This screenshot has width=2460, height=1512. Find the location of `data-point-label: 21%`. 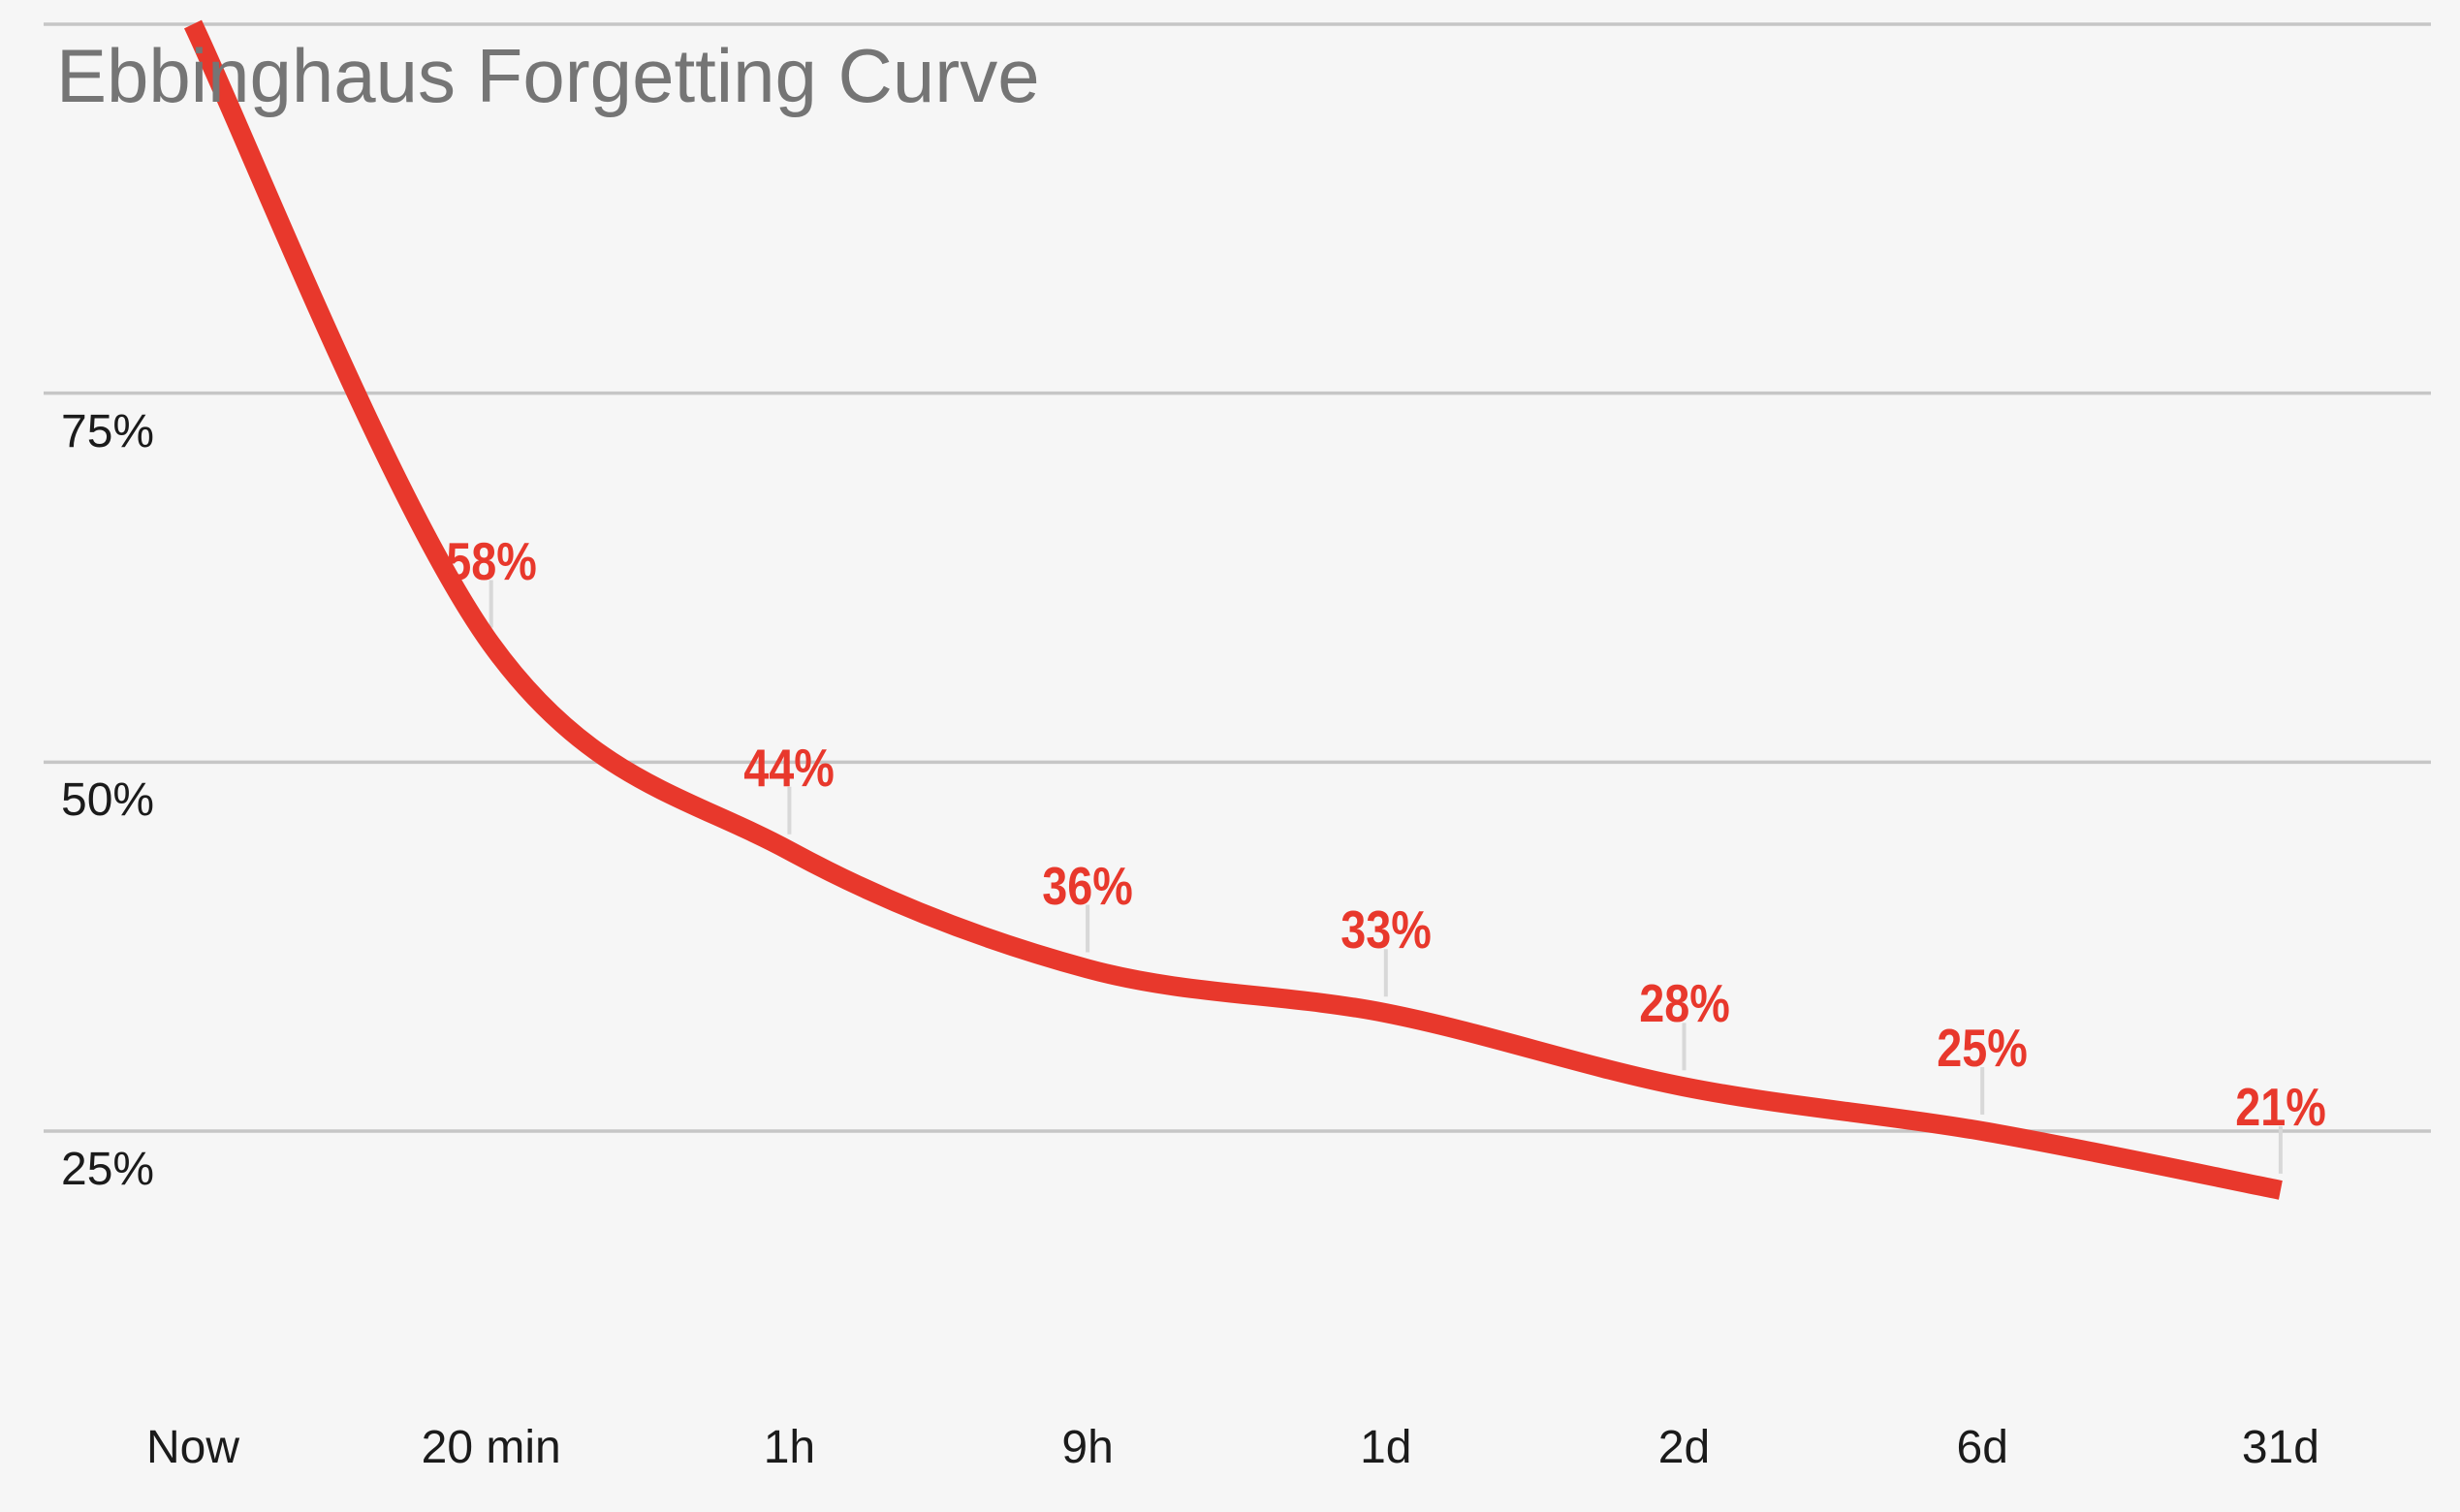

data-point-label: 21% is located at coordinates (2280, 1107).